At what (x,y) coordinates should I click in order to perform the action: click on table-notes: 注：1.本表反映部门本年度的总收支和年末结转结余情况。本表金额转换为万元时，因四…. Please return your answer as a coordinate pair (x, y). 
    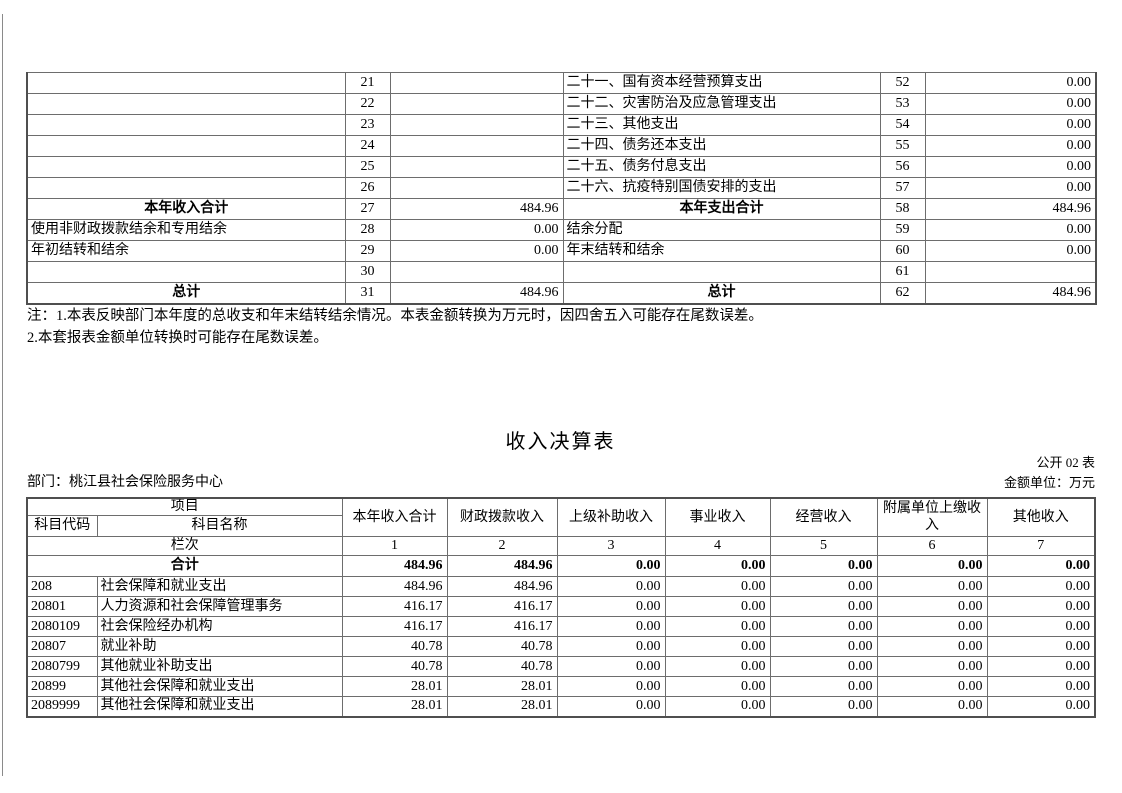
    Looking at the image, I should click on (395, 327).